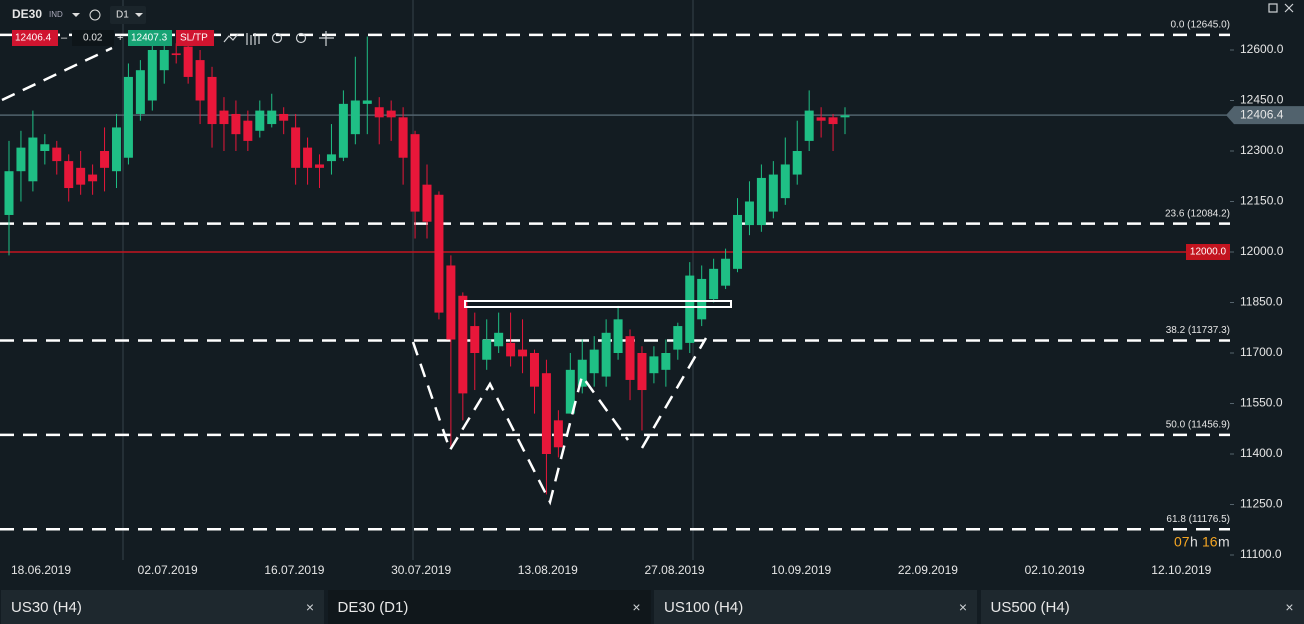  What do you see at coordinates (95, 15) in the screenshot?
I see `info-icon` at bounding box center [95, 15].